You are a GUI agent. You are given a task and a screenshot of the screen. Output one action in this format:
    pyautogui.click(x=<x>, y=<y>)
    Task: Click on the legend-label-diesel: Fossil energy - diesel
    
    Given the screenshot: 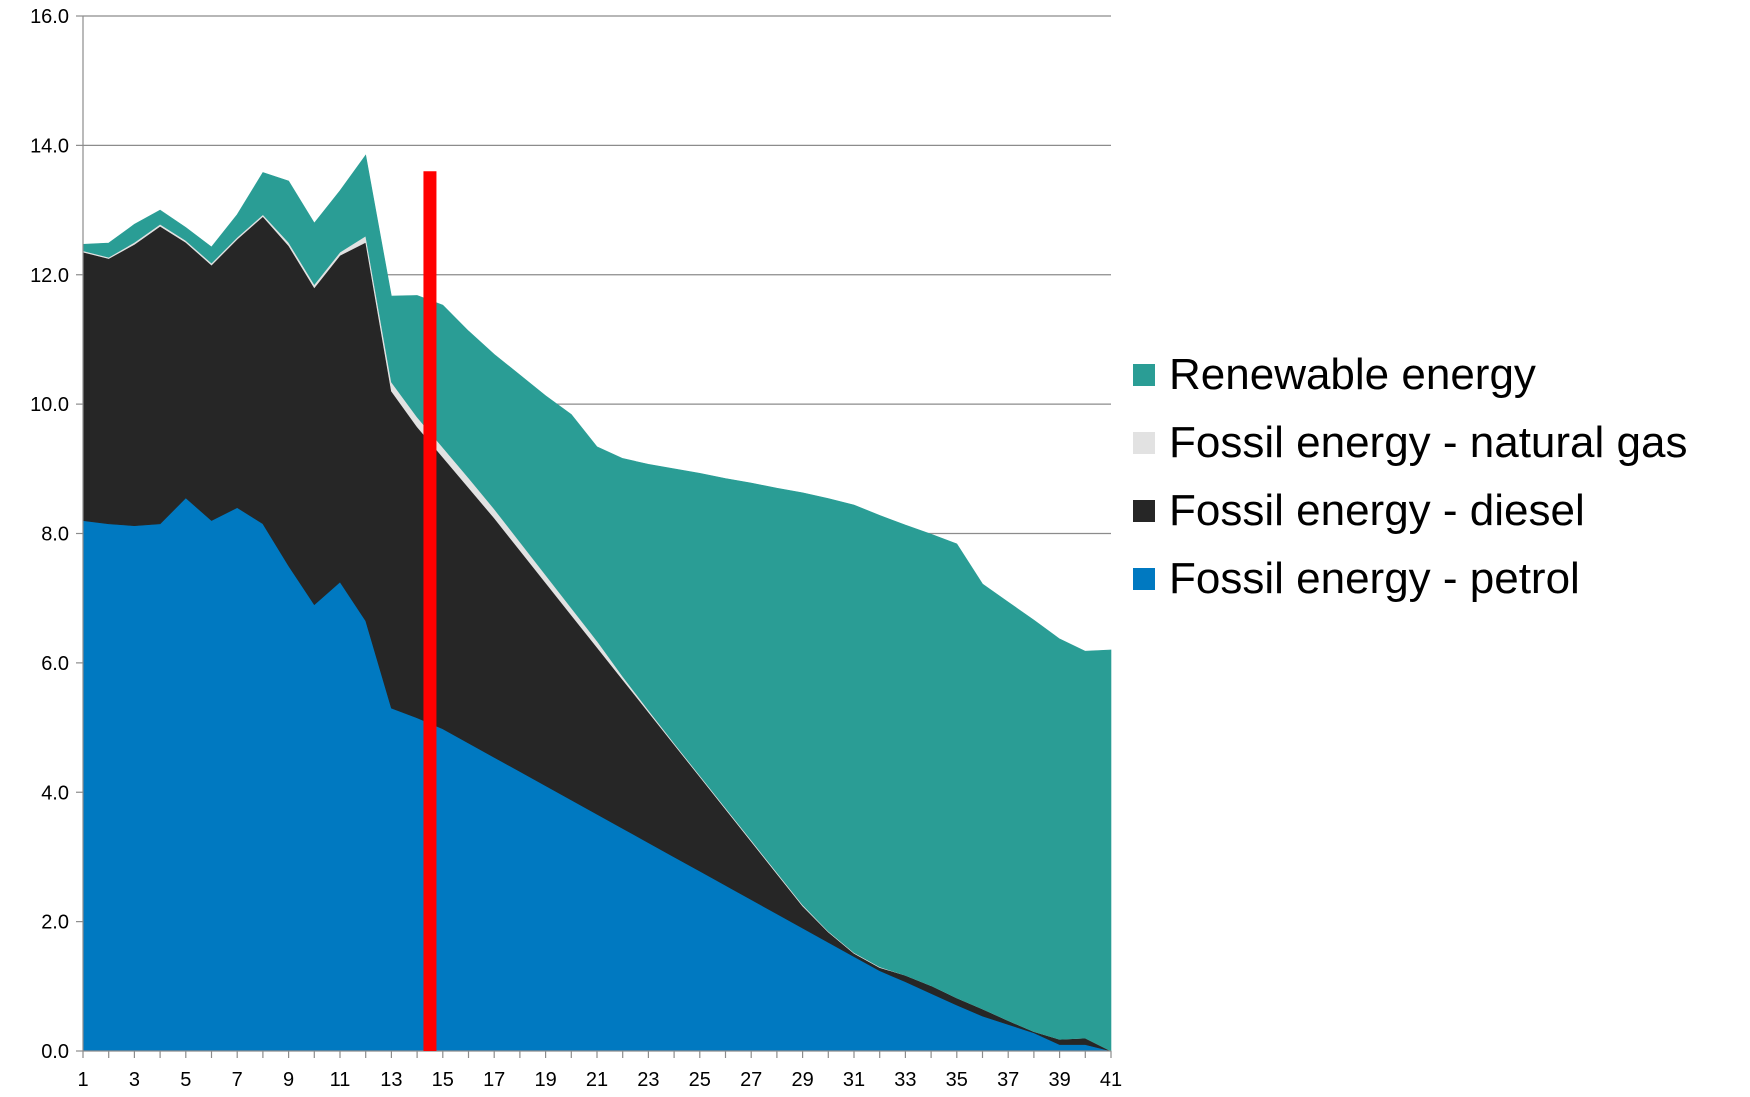 What is the action you would take?
    pyautogui.click(x=1377, y=510)
    